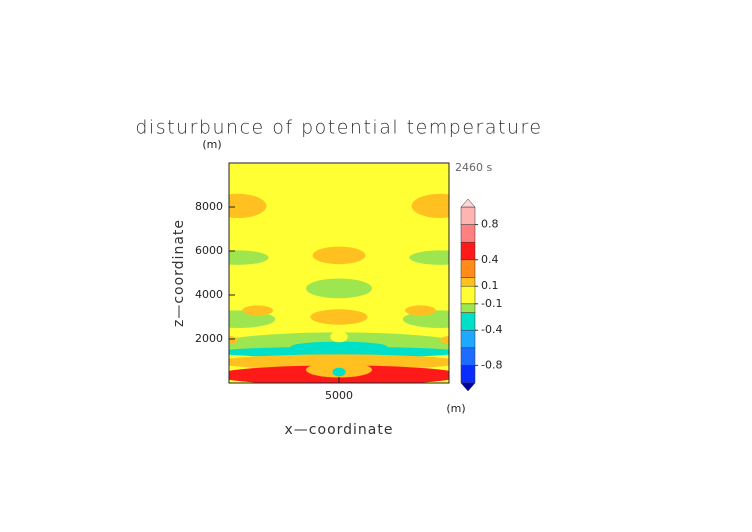  Describe the element at coordinates (468, 203) in the screenshot. I see `colorbar-over` at that location.